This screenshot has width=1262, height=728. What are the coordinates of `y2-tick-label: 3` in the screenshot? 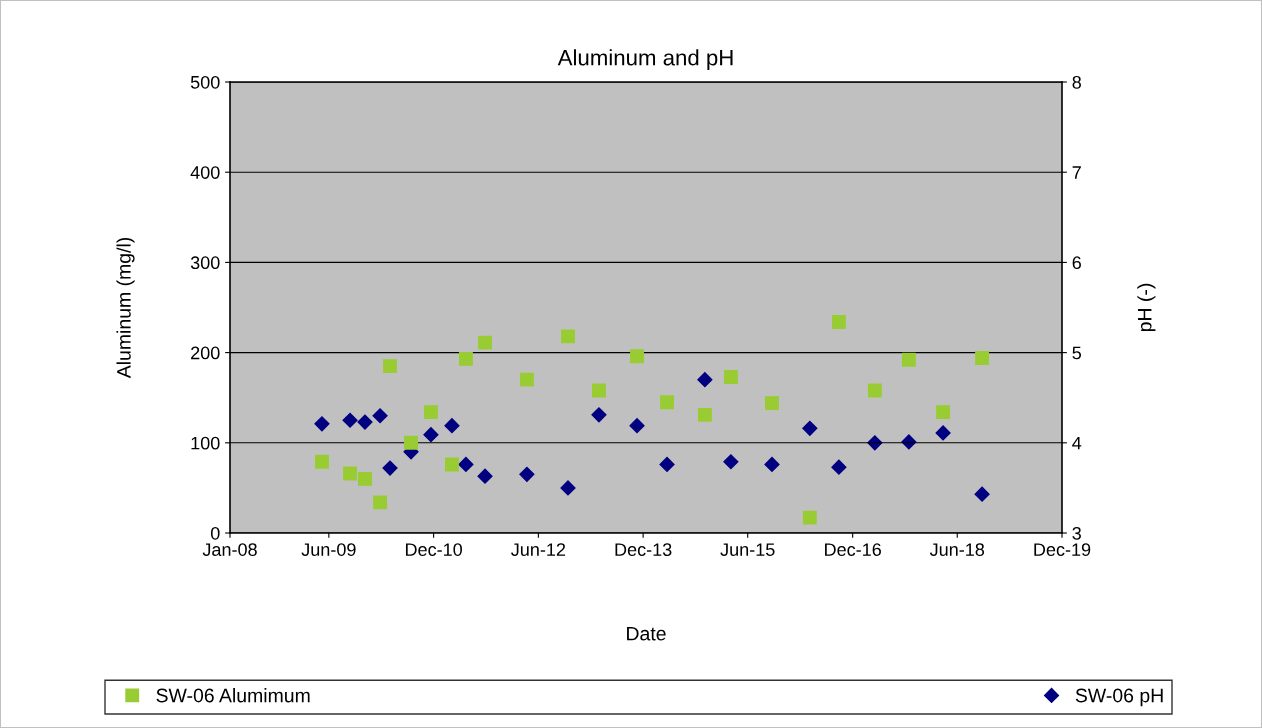 It's located at (1076, 533).